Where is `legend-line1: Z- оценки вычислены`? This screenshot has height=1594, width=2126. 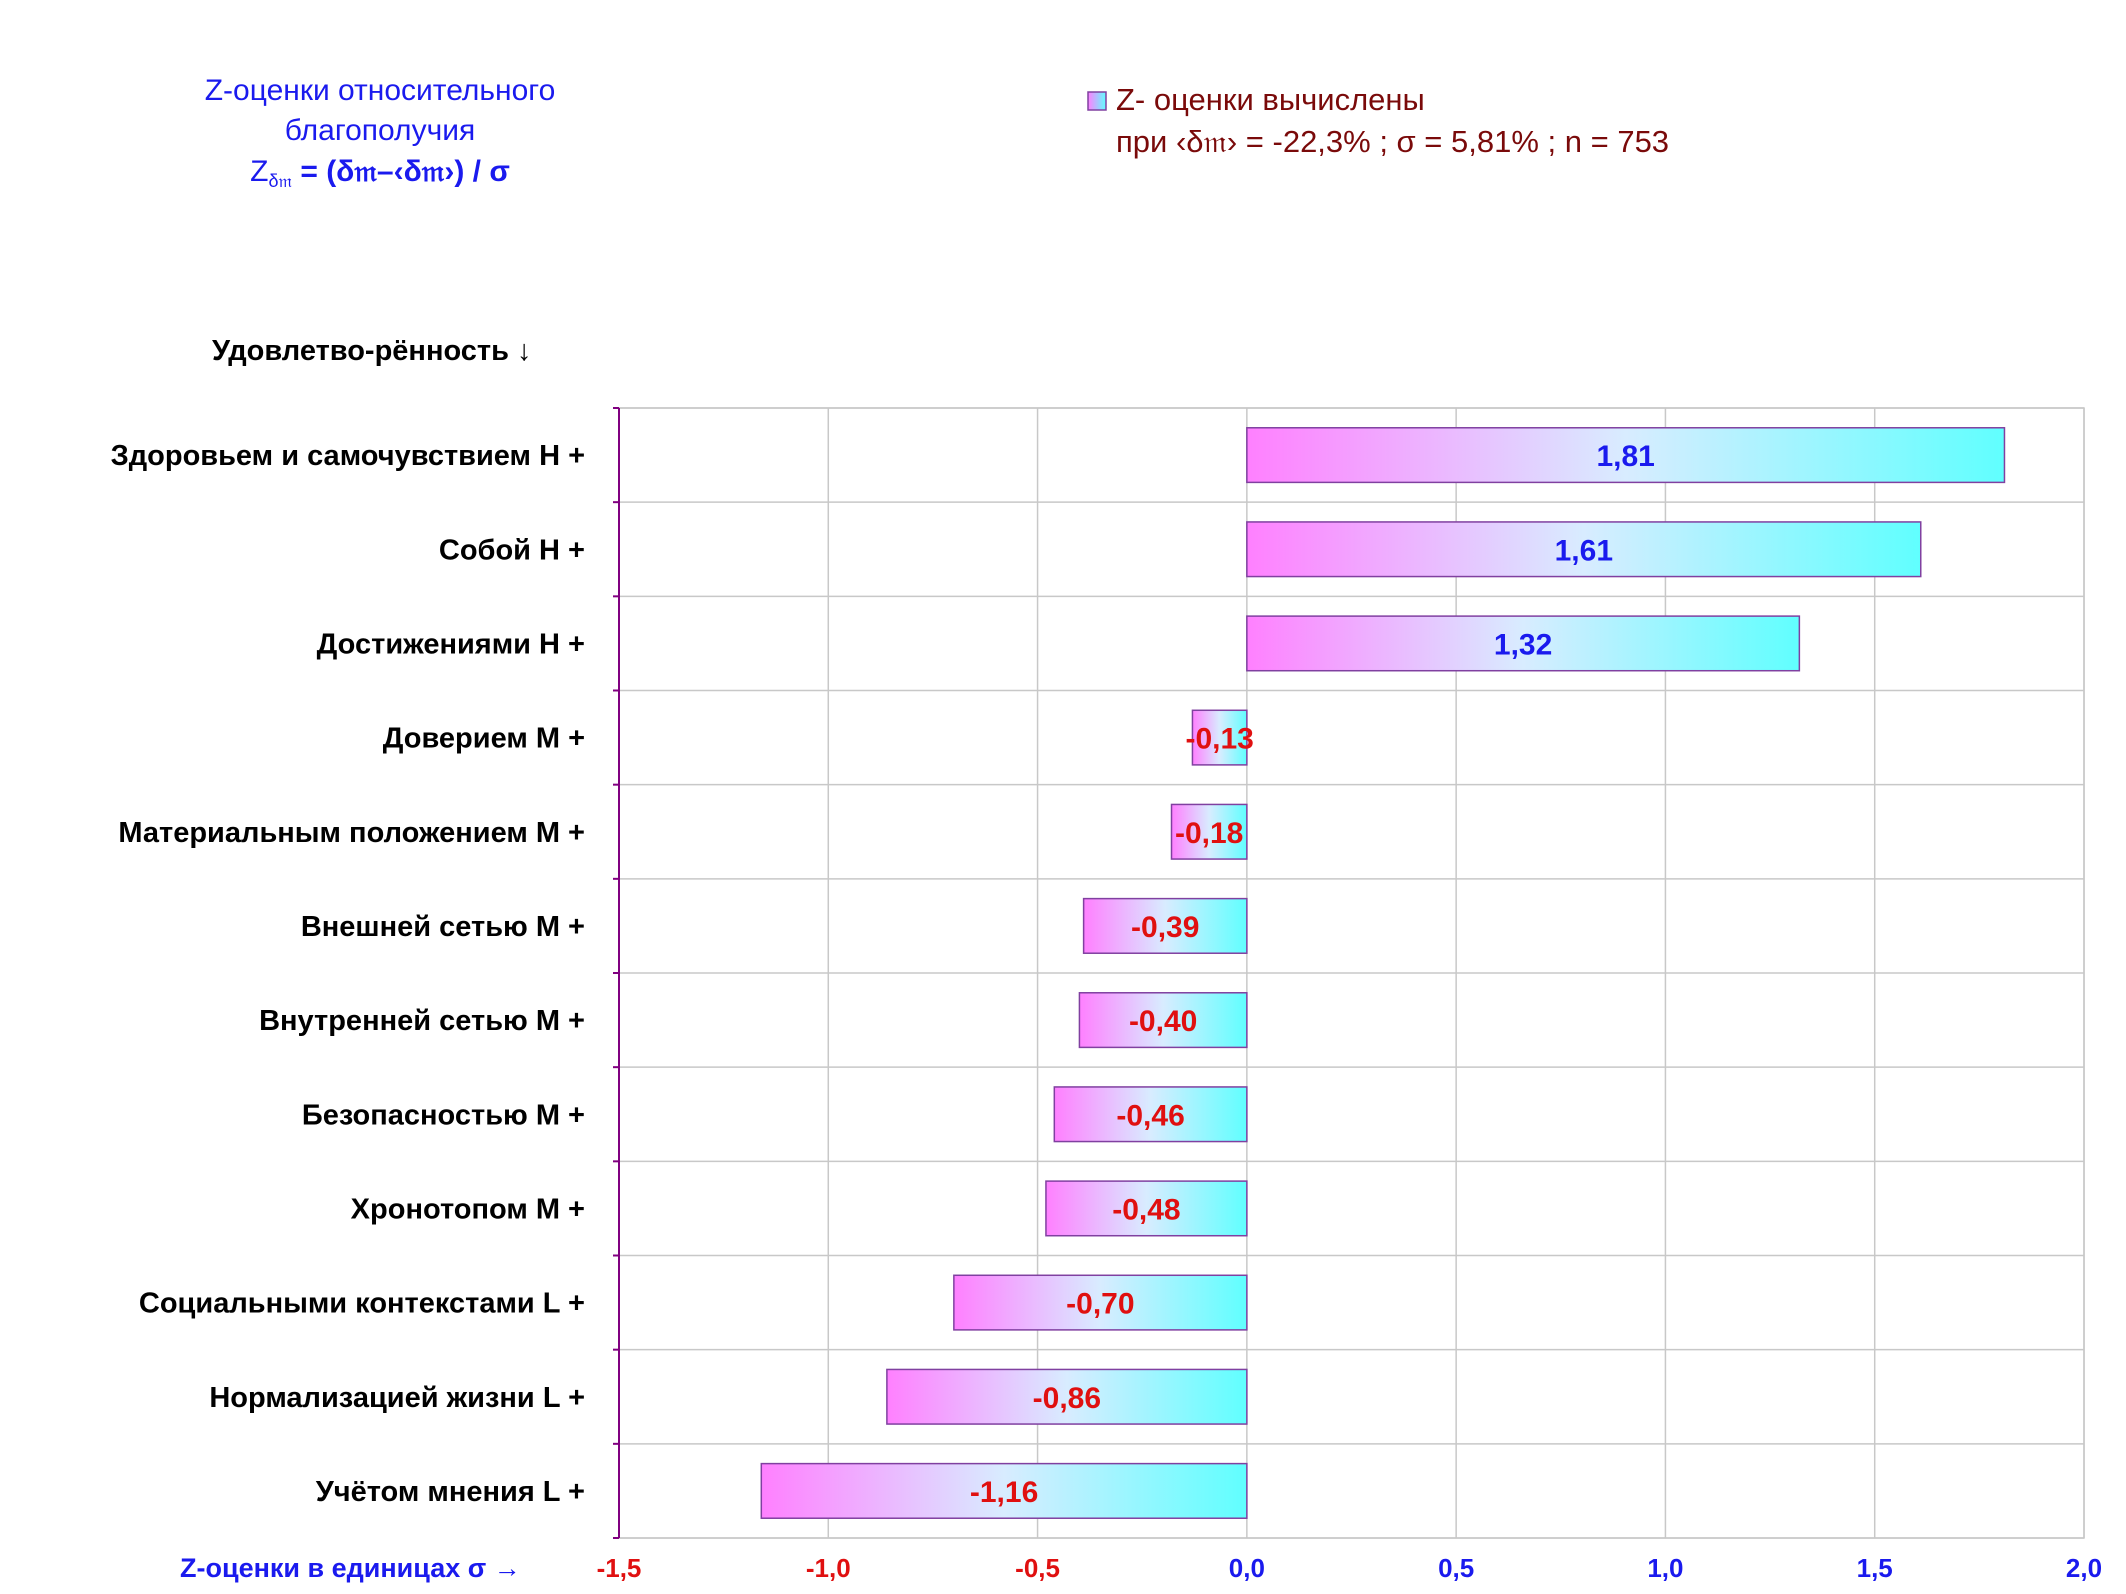 legend-line1: Z- оценки вычислены is located at coordinates (1270, 99).